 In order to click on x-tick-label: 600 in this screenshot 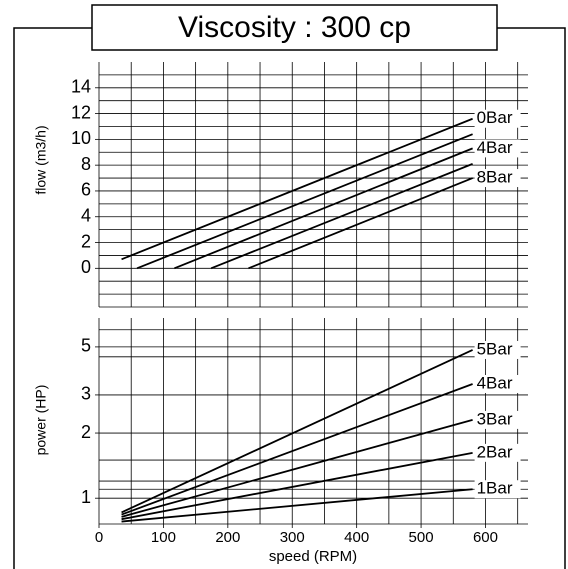, I will do `click(485, 537)`.